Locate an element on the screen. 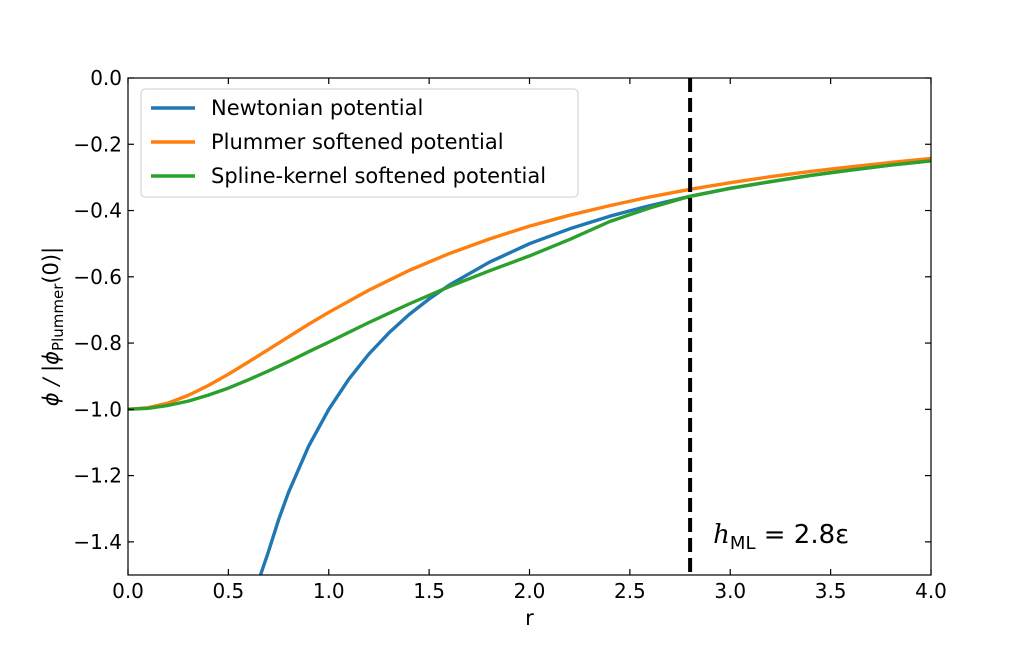  x-tick-label: 4.0 is located at coordinates (931, 591).